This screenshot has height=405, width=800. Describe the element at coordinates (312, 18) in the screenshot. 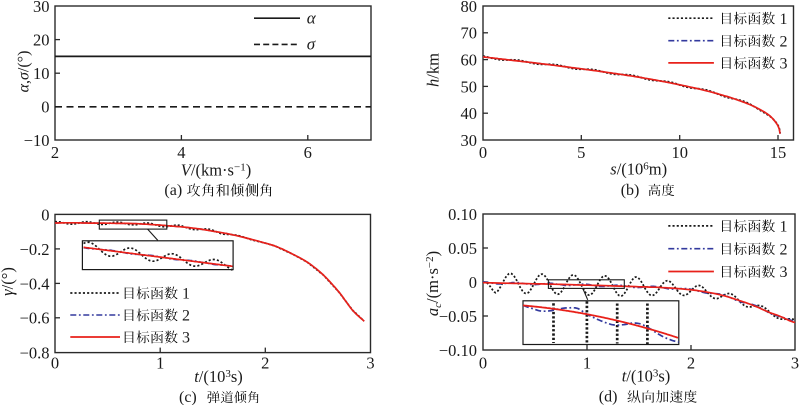

I see `svg-text: α` at that location.